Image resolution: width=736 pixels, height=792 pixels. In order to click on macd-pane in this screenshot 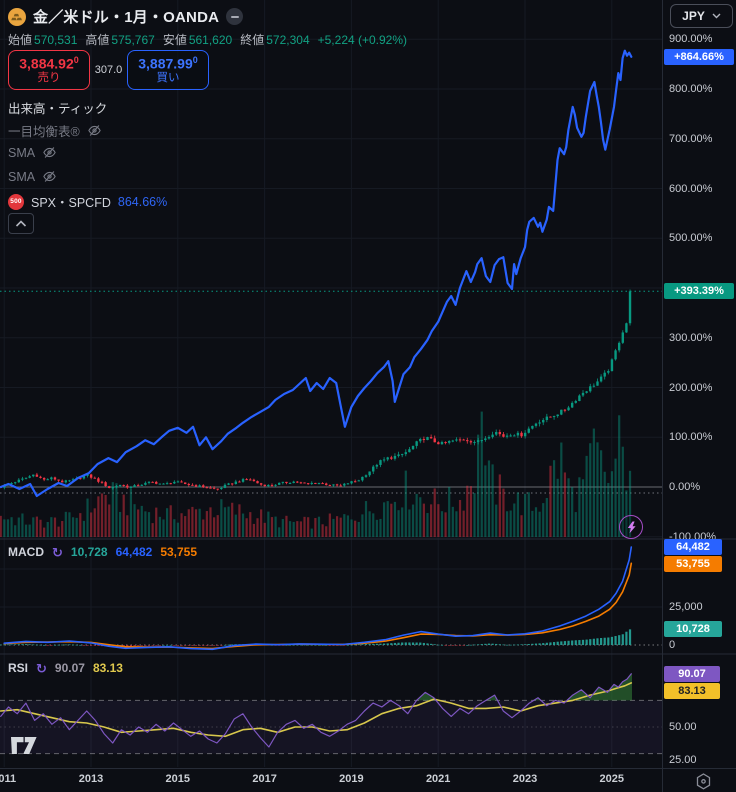, I will do `click(331, 598)`.